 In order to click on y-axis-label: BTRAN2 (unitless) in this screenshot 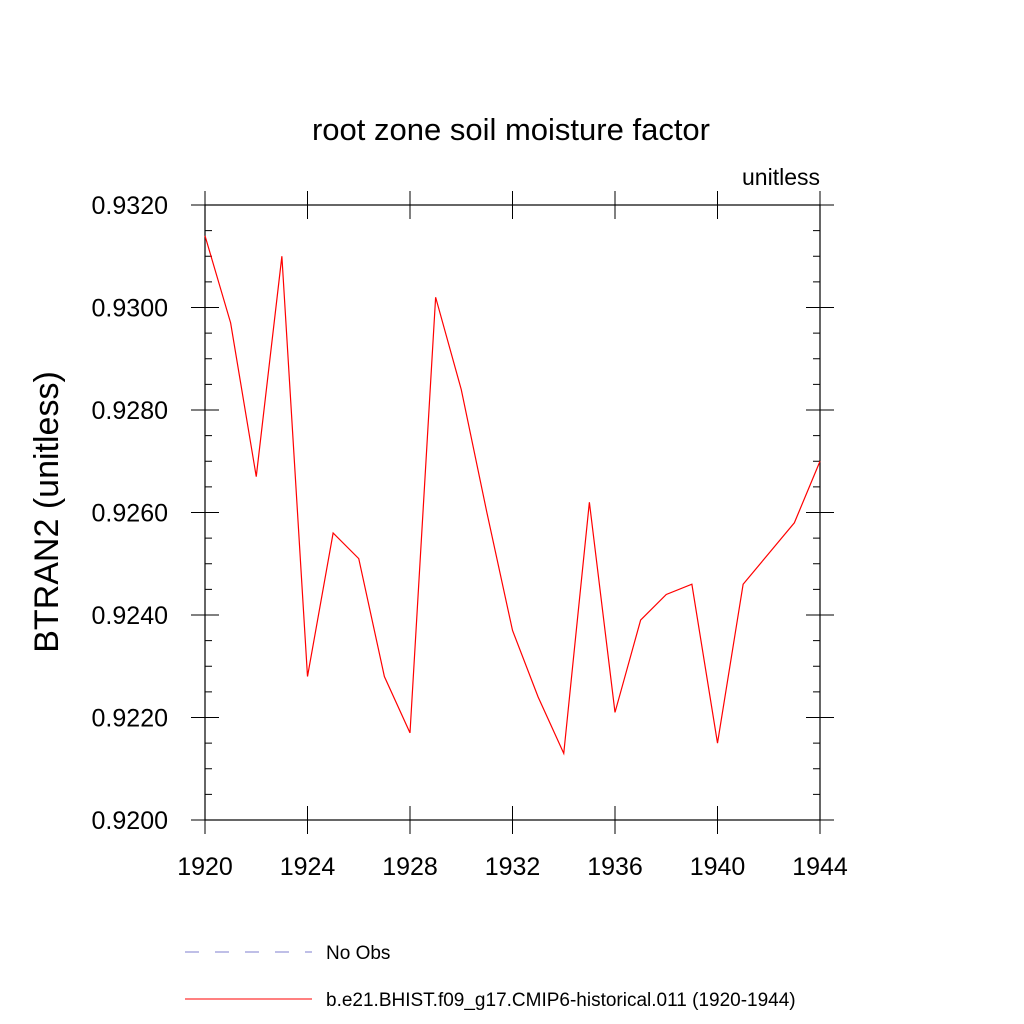, I will do `click(47, 512)`.